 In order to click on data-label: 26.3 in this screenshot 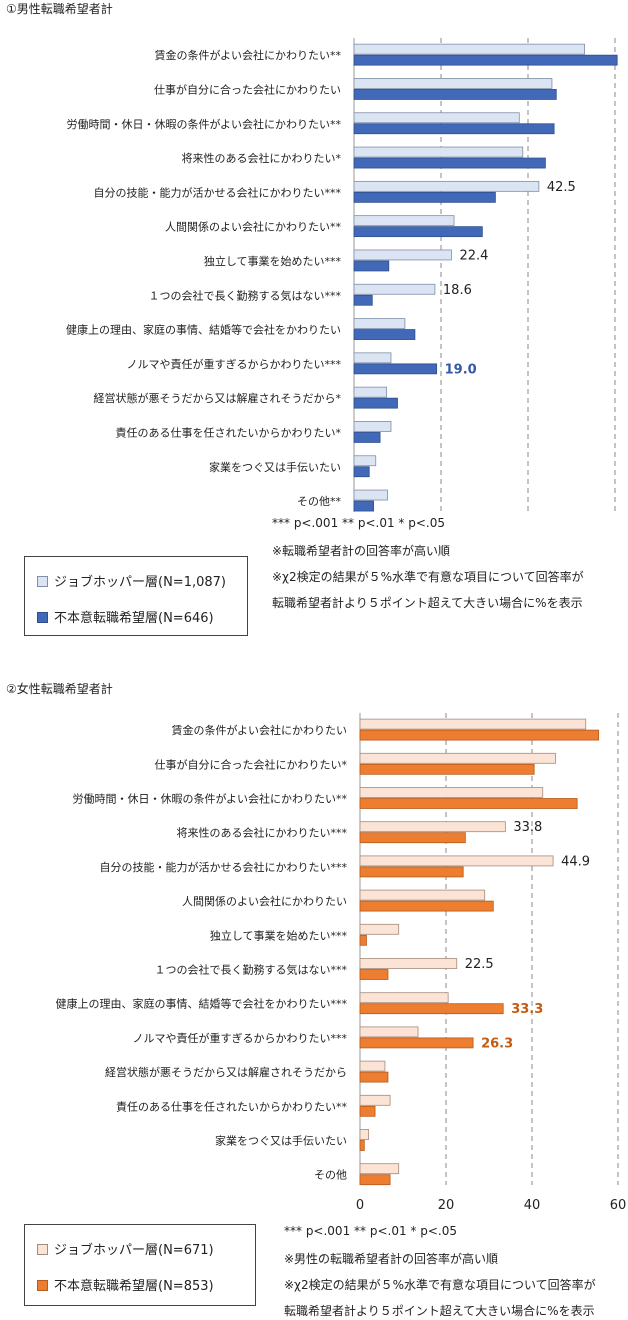, I will do `click(497, 1043)`.